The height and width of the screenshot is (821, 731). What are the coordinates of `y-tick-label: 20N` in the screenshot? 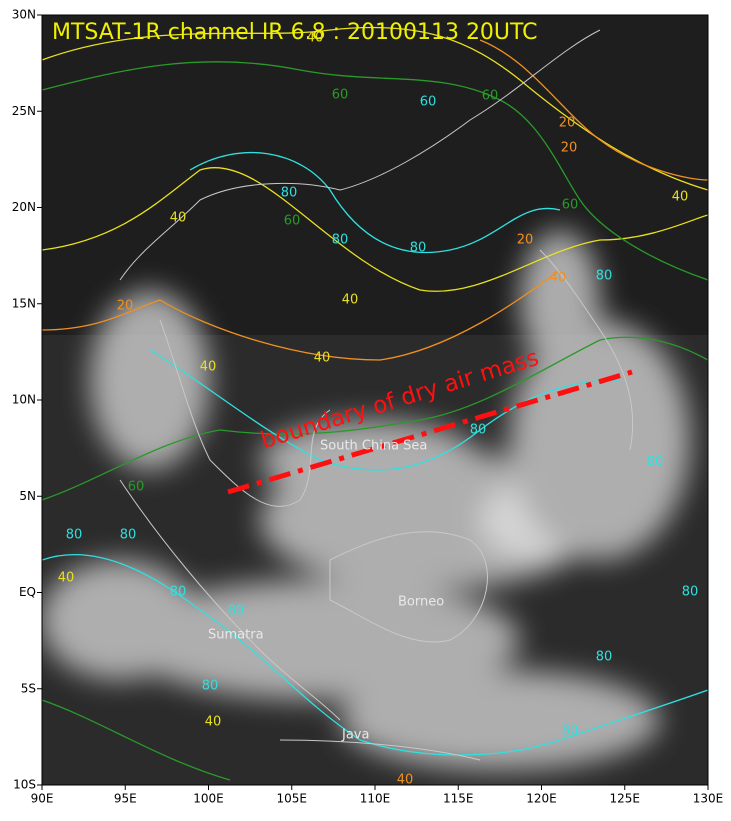 It's located at (24, 207).